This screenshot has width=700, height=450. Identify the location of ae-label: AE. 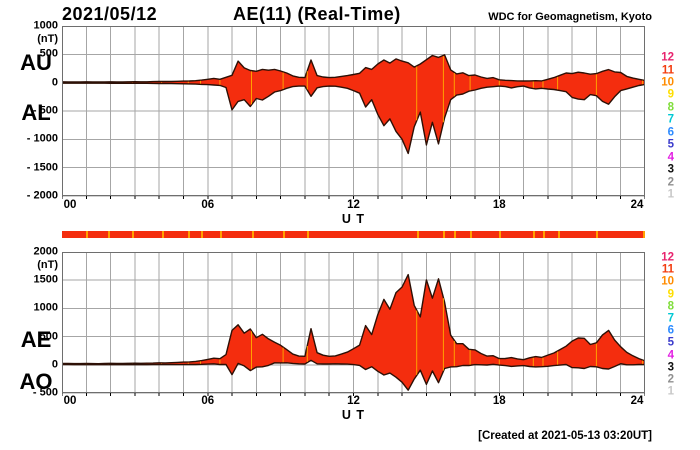
(36, 339).